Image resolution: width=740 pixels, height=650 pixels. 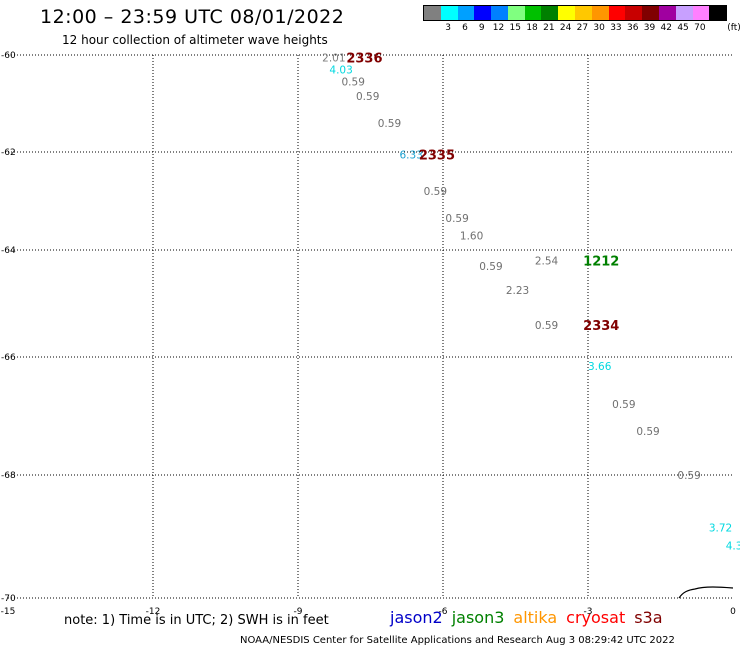 I want to click on legend-label: 33, so click(x=616, y=28).